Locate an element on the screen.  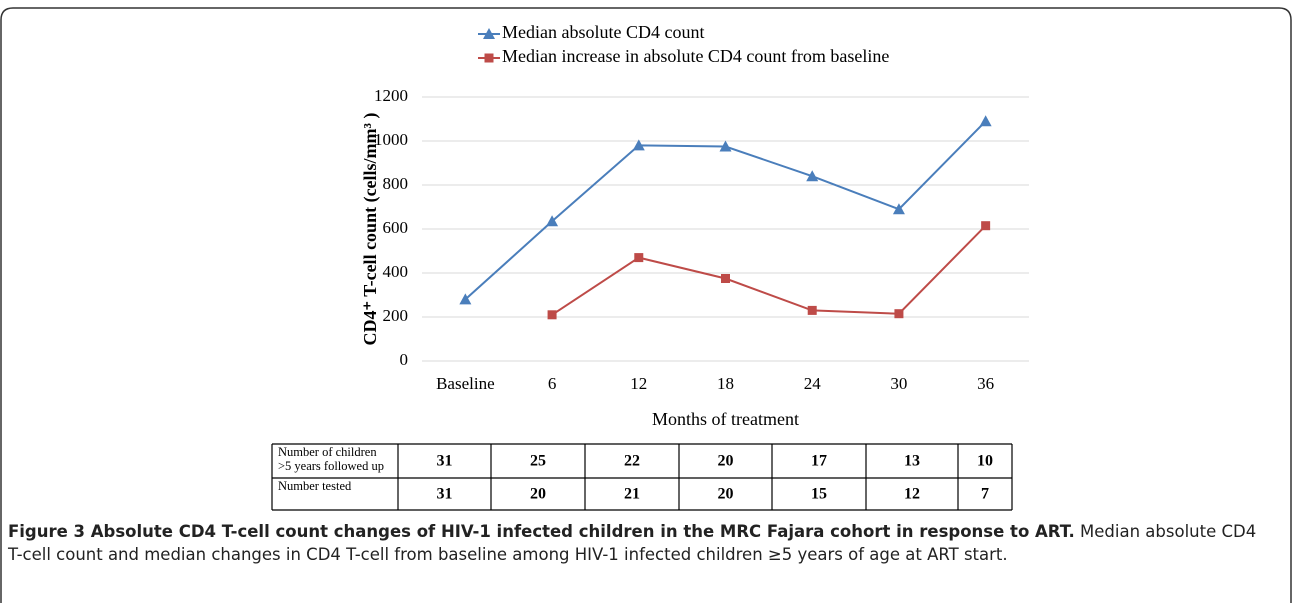
y-tick-label: 200 is located at coordinates (396, 315).